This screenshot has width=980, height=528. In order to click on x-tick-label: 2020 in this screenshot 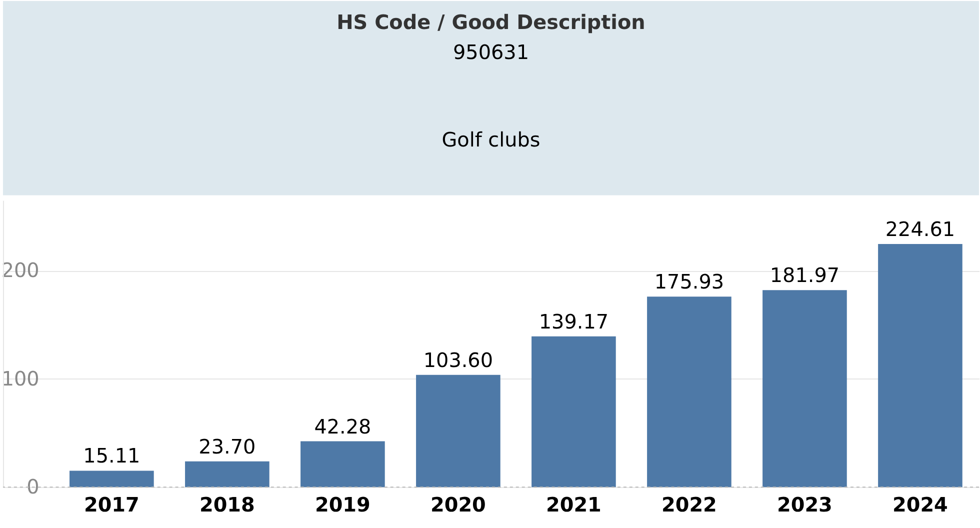, I will do `click(458, 504)`.